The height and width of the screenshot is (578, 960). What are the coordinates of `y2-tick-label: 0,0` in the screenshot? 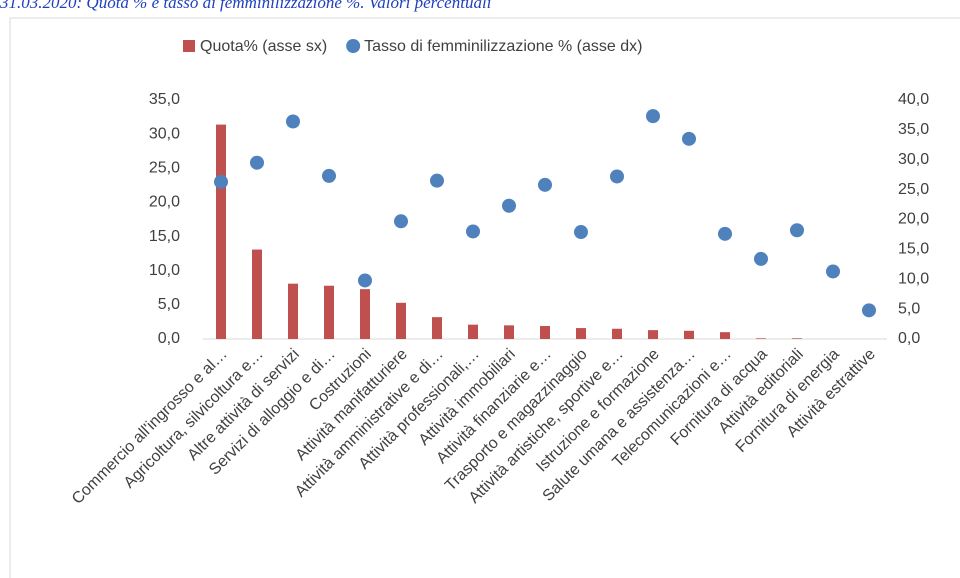 It's located at (909, 338).